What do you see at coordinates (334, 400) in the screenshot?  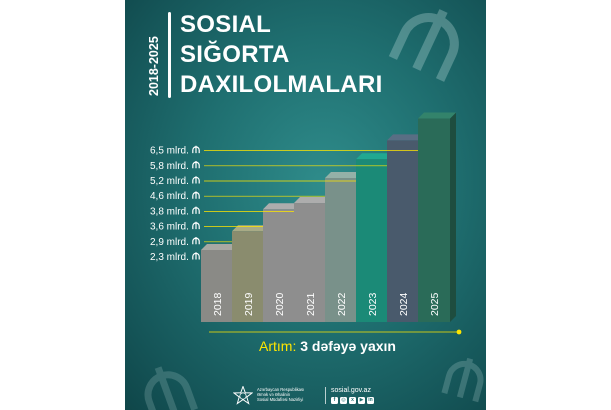 I see `facebook-icon: f` at bounding box center [334, 400].